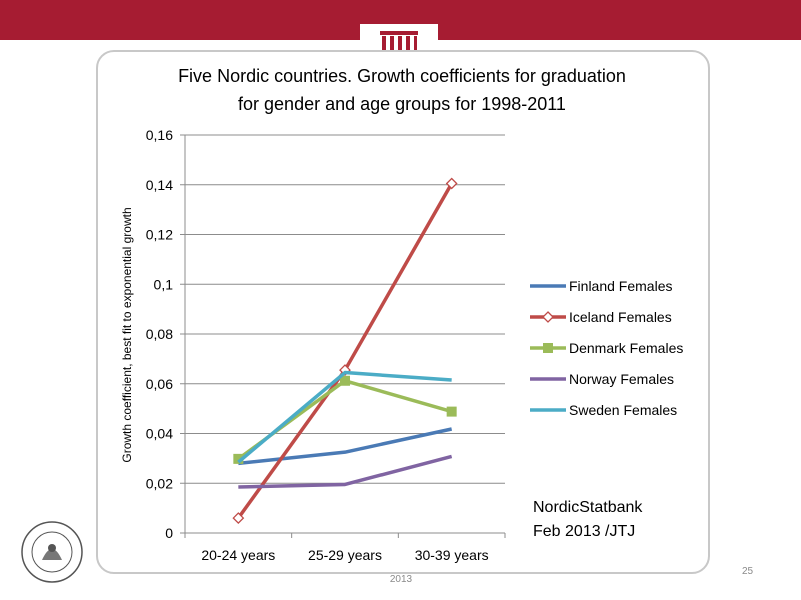 Image resolution: width=801 pixels, height=600 pixels. I want to click on legend-label-sweden-females: Sweden Females, so click(623, 410).